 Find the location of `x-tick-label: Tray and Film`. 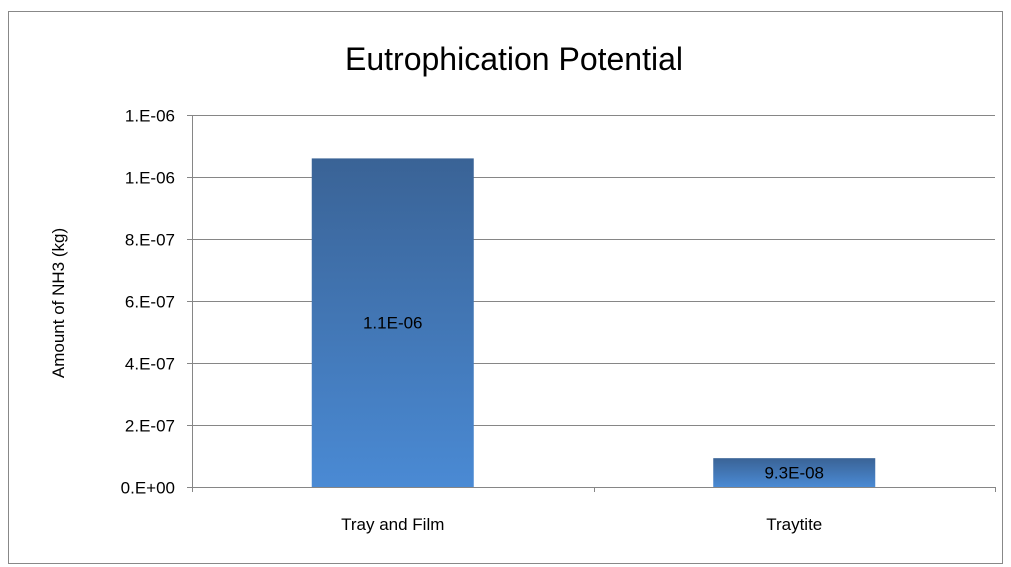

x-tick-label: Tray and Film is located at coordinates (392, 524).